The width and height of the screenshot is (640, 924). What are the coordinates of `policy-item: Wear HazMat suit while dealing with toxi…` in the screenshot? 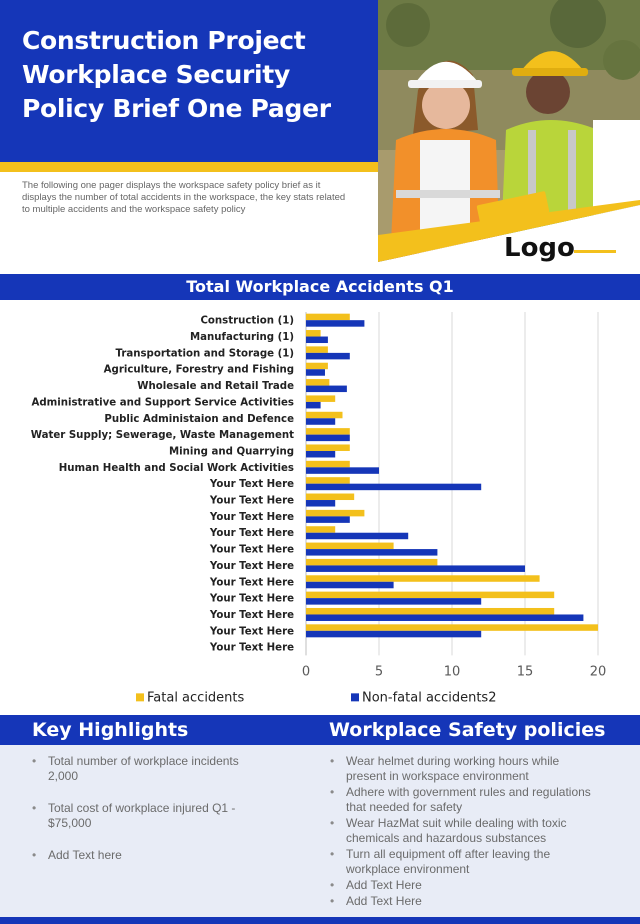 It's located at (465, 831).